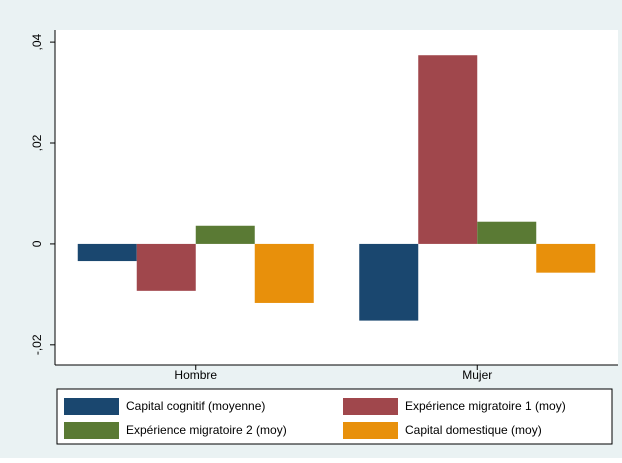 The width and height of the screenshot is (622, 463). What do you see at coordinates (485, 406) in the screenshot?
I see `legend-label: Expérience migratoire 1 (moy)` at bounding box center [485, 406].